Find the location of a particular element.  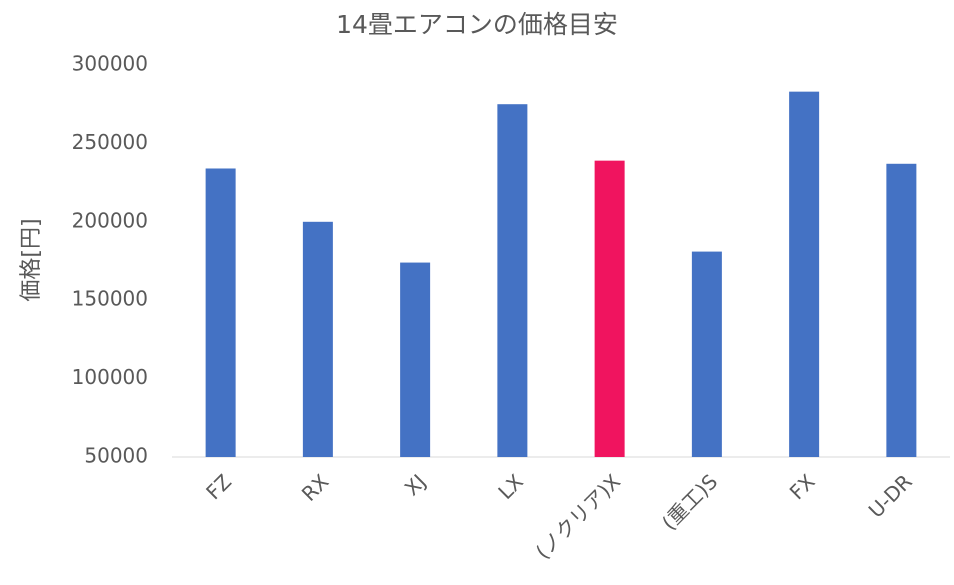

x-tick-label: RX is located at coordinates (315, 487).